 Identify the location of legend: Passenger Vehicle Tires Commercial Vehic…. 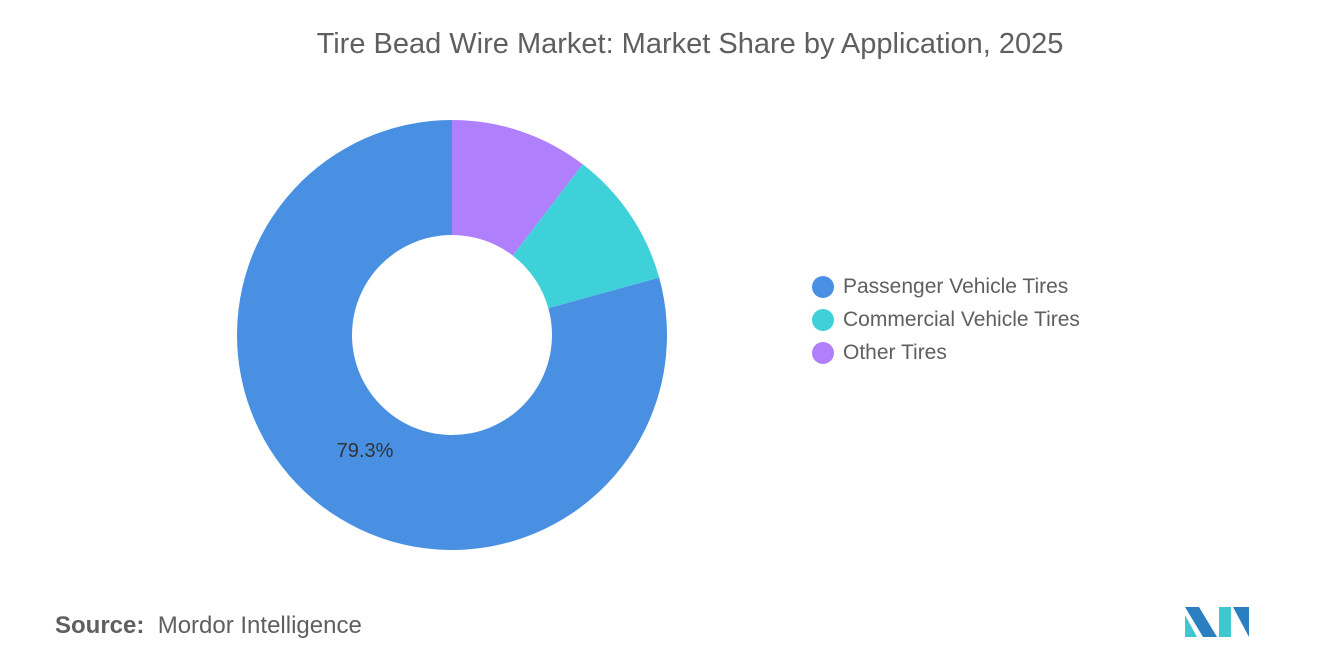
(946, 319).